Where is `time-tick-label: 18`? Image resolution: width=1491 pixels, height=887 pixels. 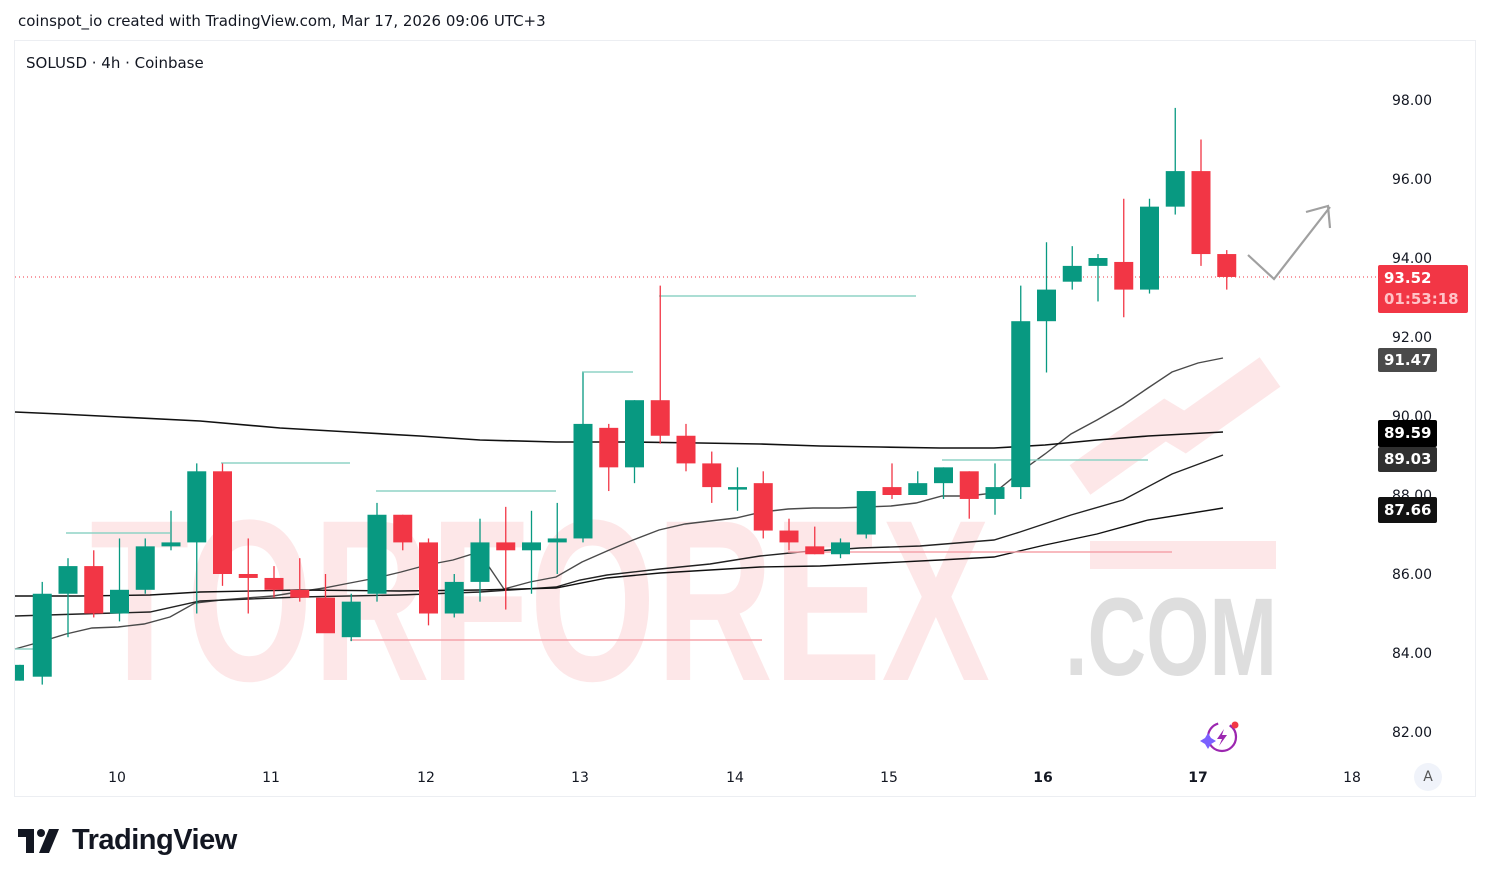 time-tick-label: 18 is located at coordinates (1352, 778).